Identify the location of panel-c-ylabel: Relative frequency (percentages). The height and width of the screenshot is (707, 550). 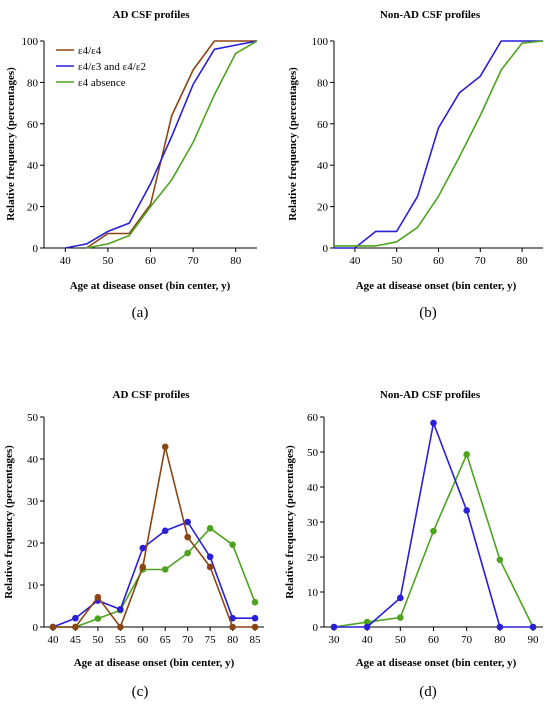
(9, 522).